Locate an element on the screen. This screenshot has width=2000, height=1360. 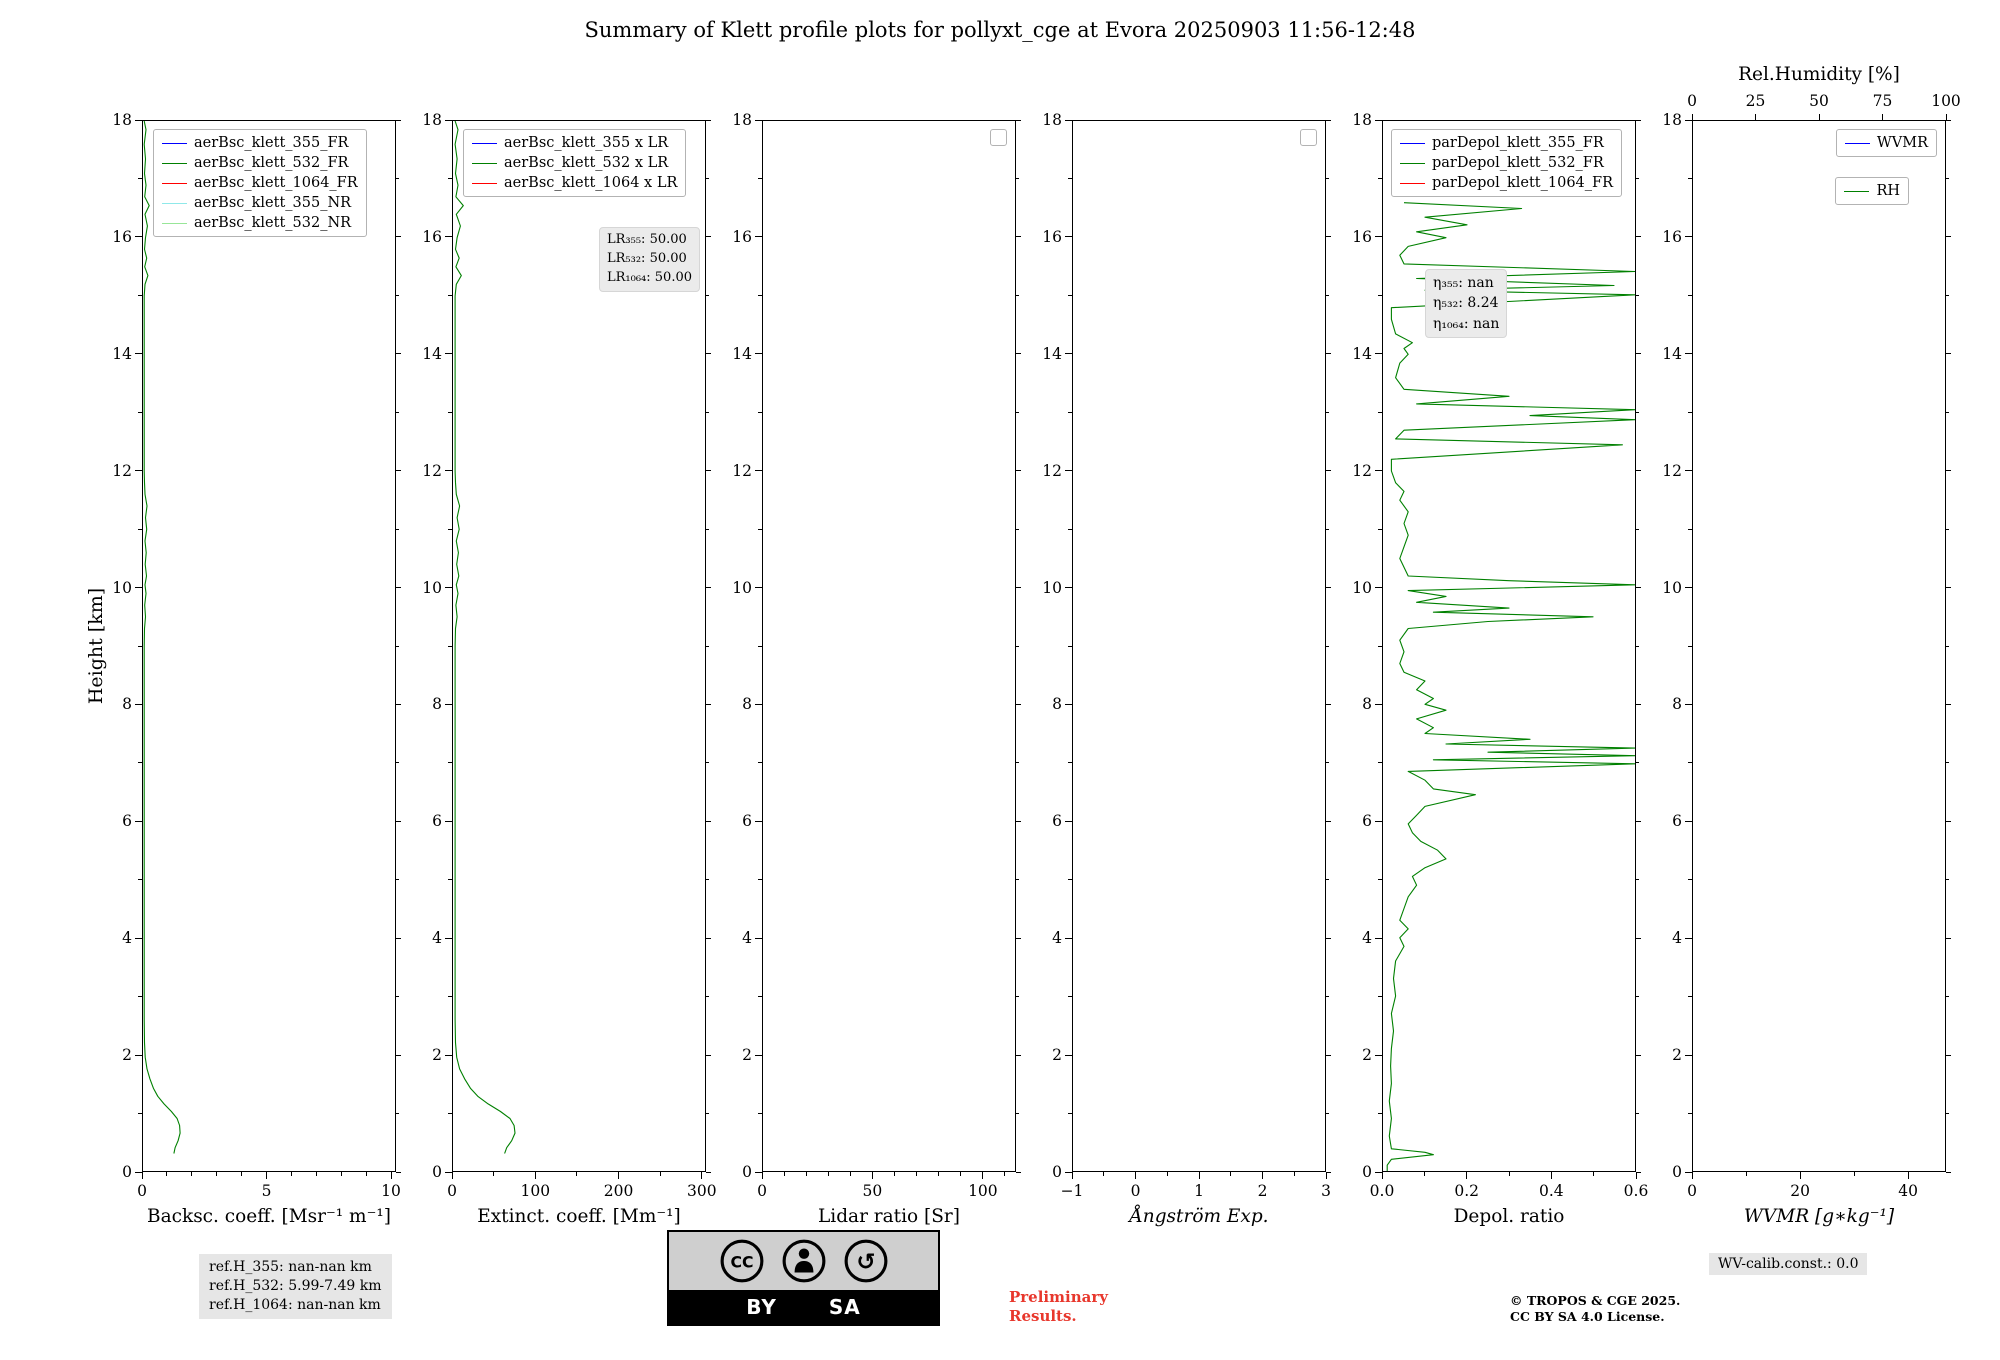
legend-label: aerBsc_klett_532_FR is located at coordinates (271, 163).